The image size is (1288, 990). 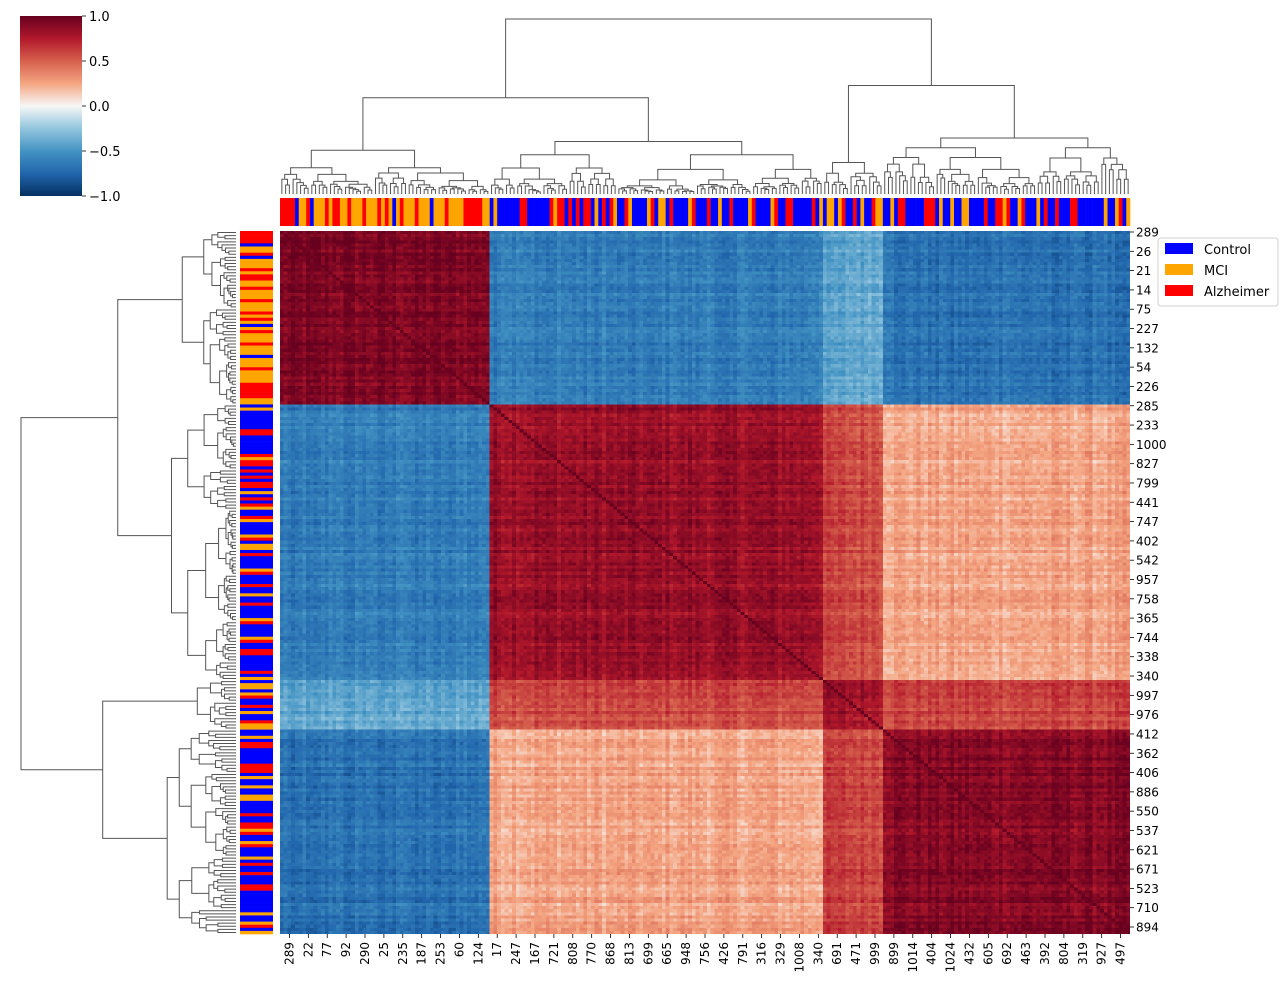 I want to click on x-tick-label: 22, so click(x=308, y=949).